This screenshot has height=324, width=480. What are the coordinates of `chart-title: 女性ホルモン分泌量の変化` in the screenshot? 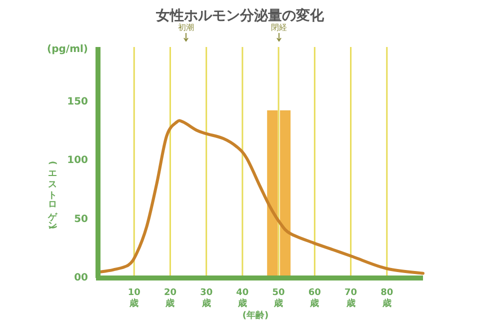 It's located at (240, 15).